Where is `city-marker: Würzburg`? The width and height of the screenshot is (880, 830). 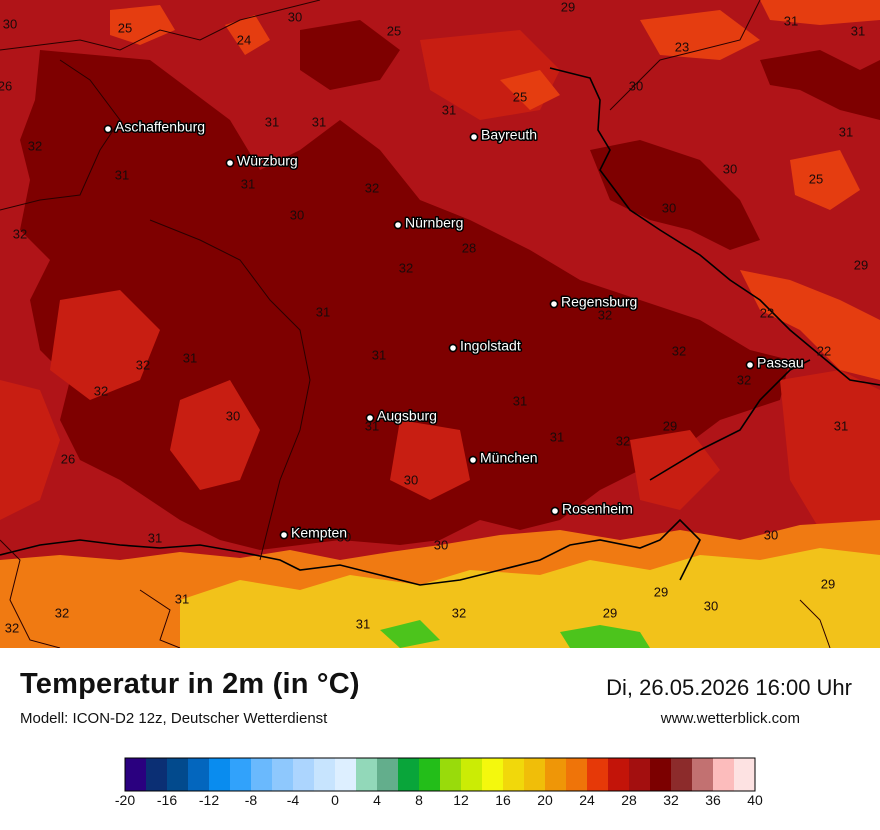
city-marker: Würzburg is located at coordinates (262, 160).